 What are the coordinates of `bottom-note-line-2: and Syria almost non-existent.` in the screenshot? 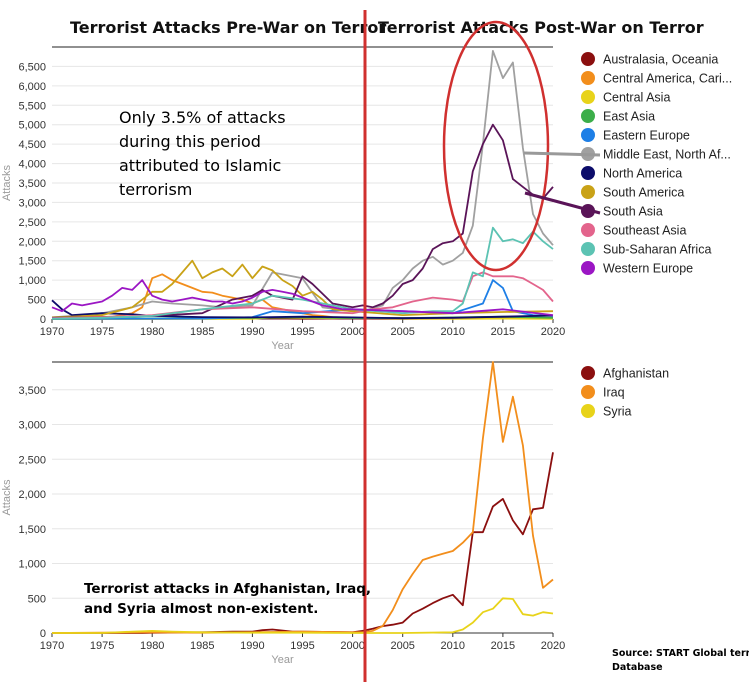 It's located at (201, 609).